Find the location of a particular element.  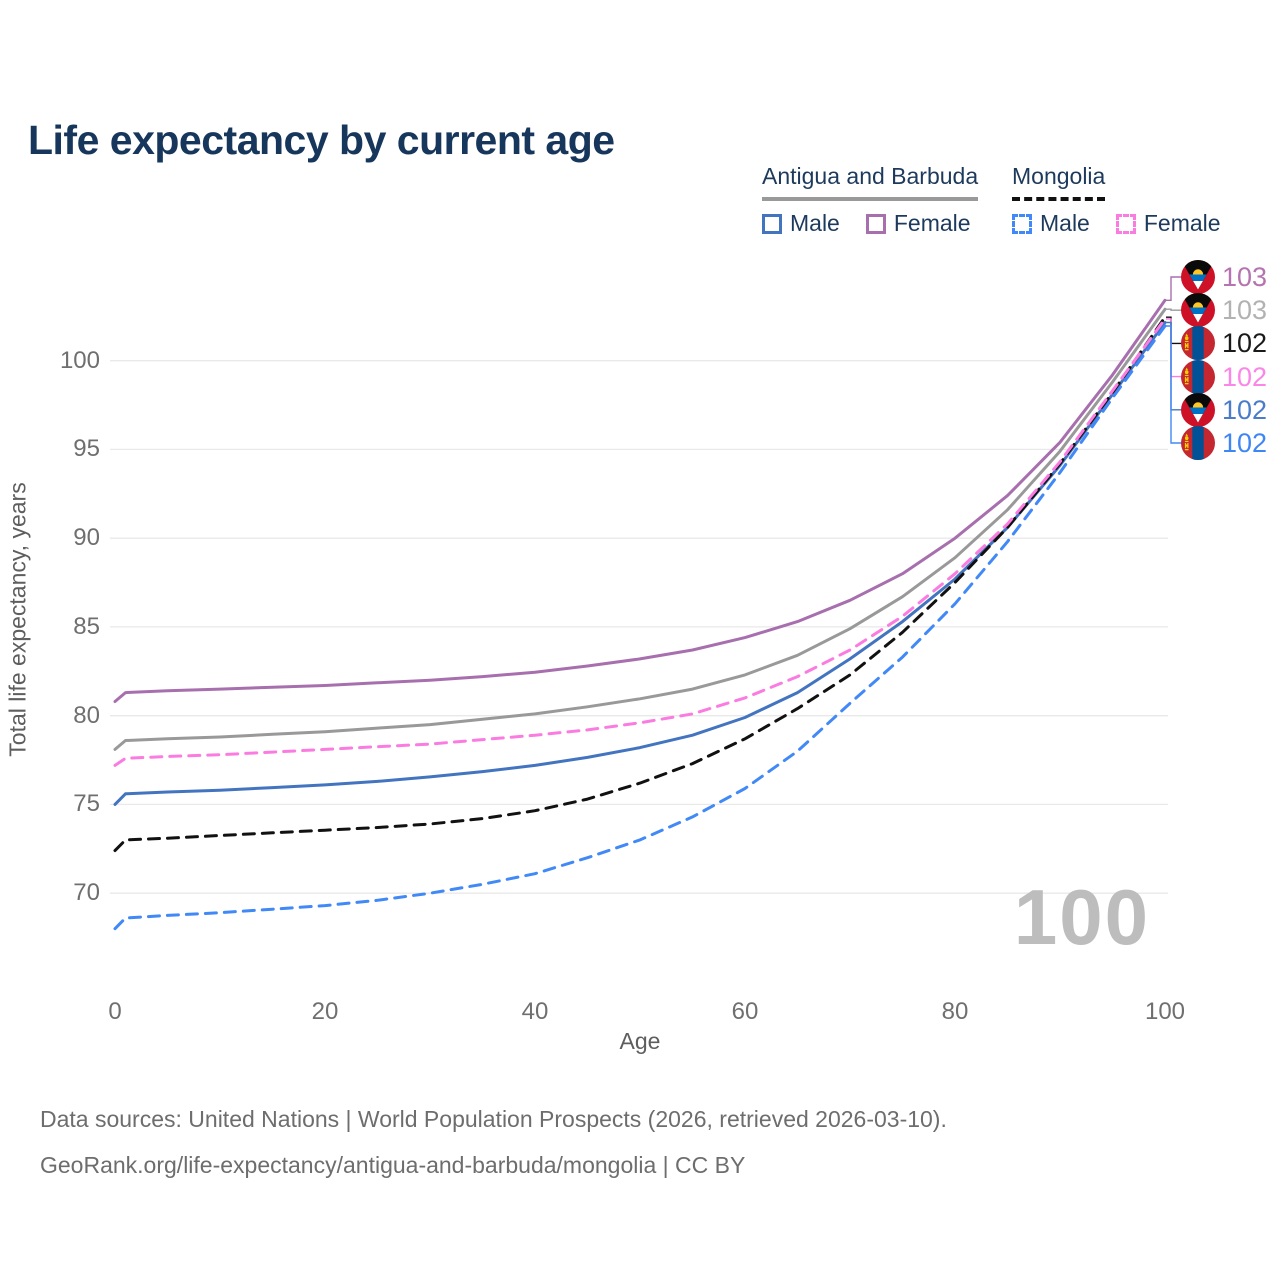

antigua-female-swatch-icon is located at coordinates (875, 223).